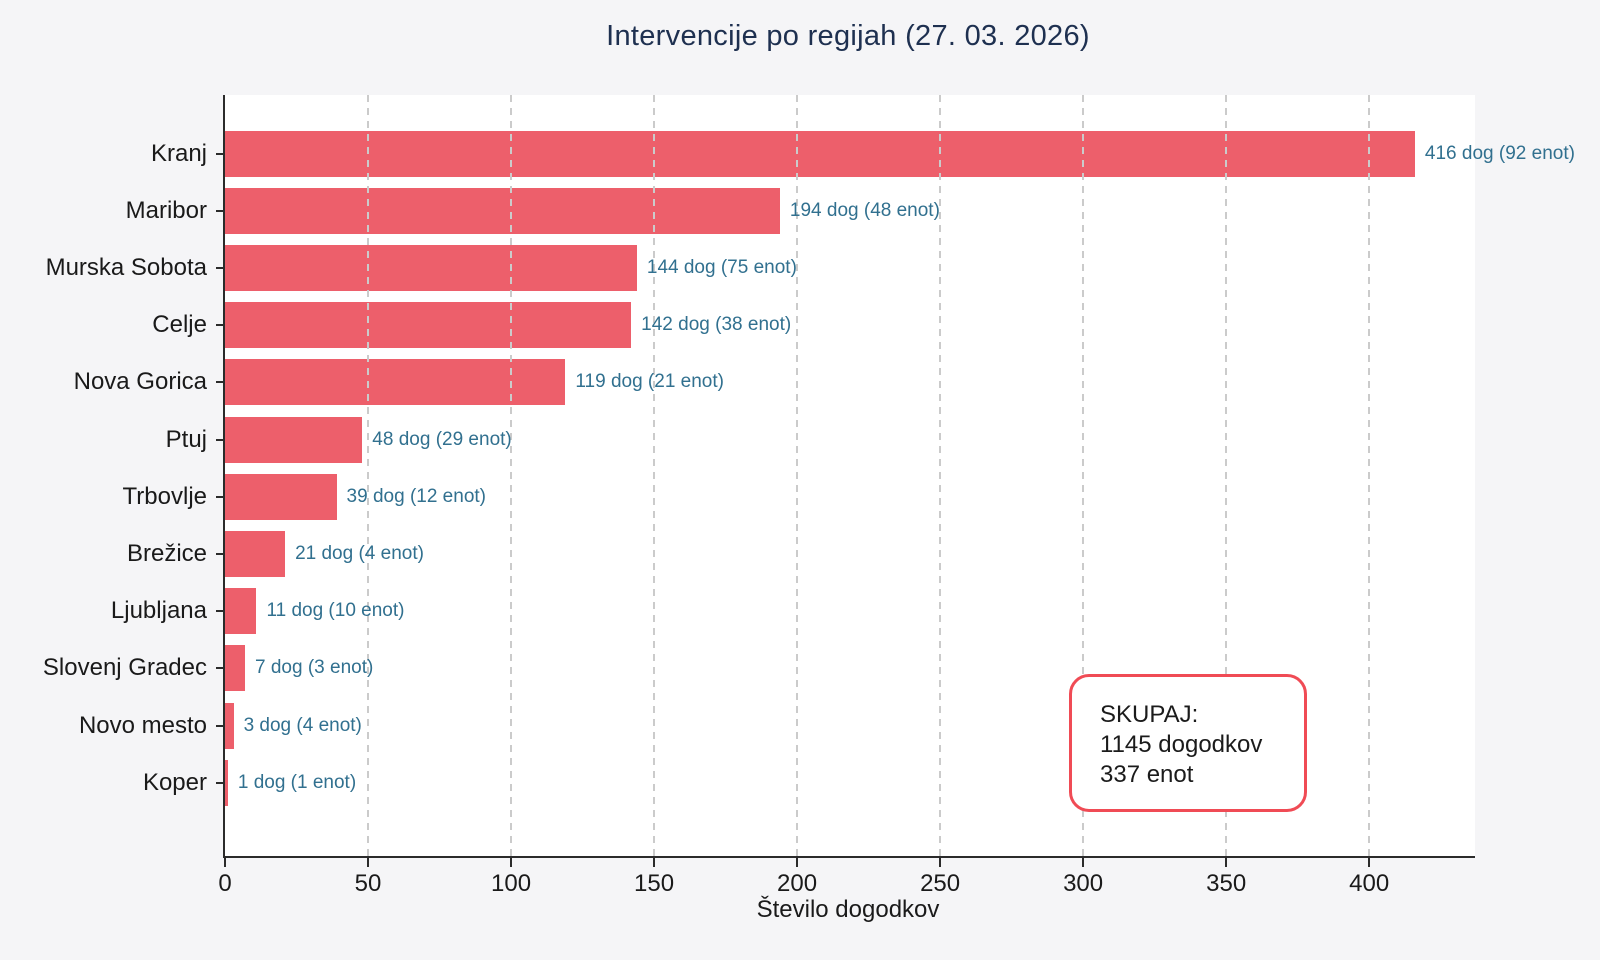  What do you see at coordinates (174, 782) in the screenshot?
I see `y-tick-label: Koper` at bounding box center [174, 782].